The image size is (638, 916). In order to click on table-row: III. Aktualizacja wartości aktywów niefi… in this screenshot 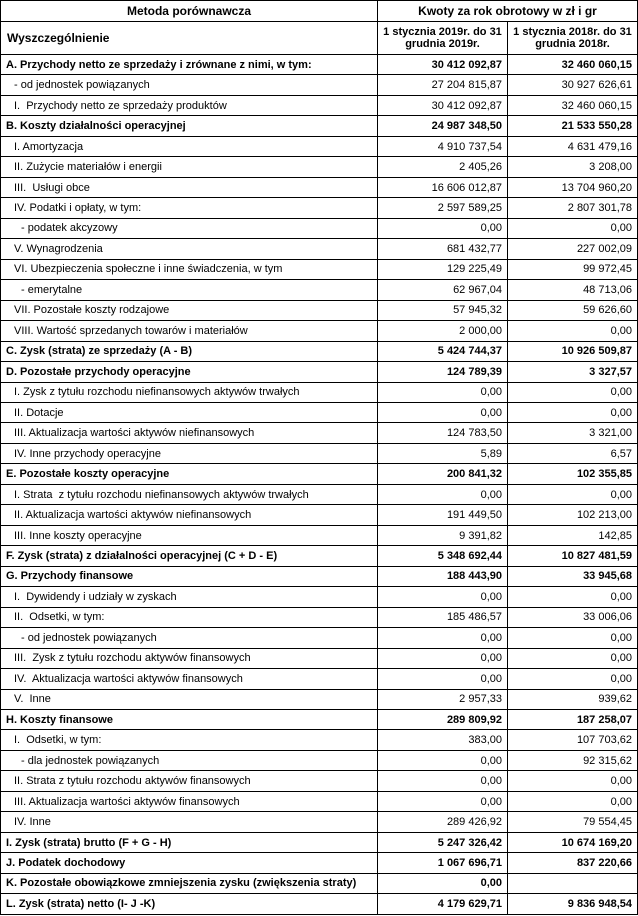, I will do `click(319, 433)`.